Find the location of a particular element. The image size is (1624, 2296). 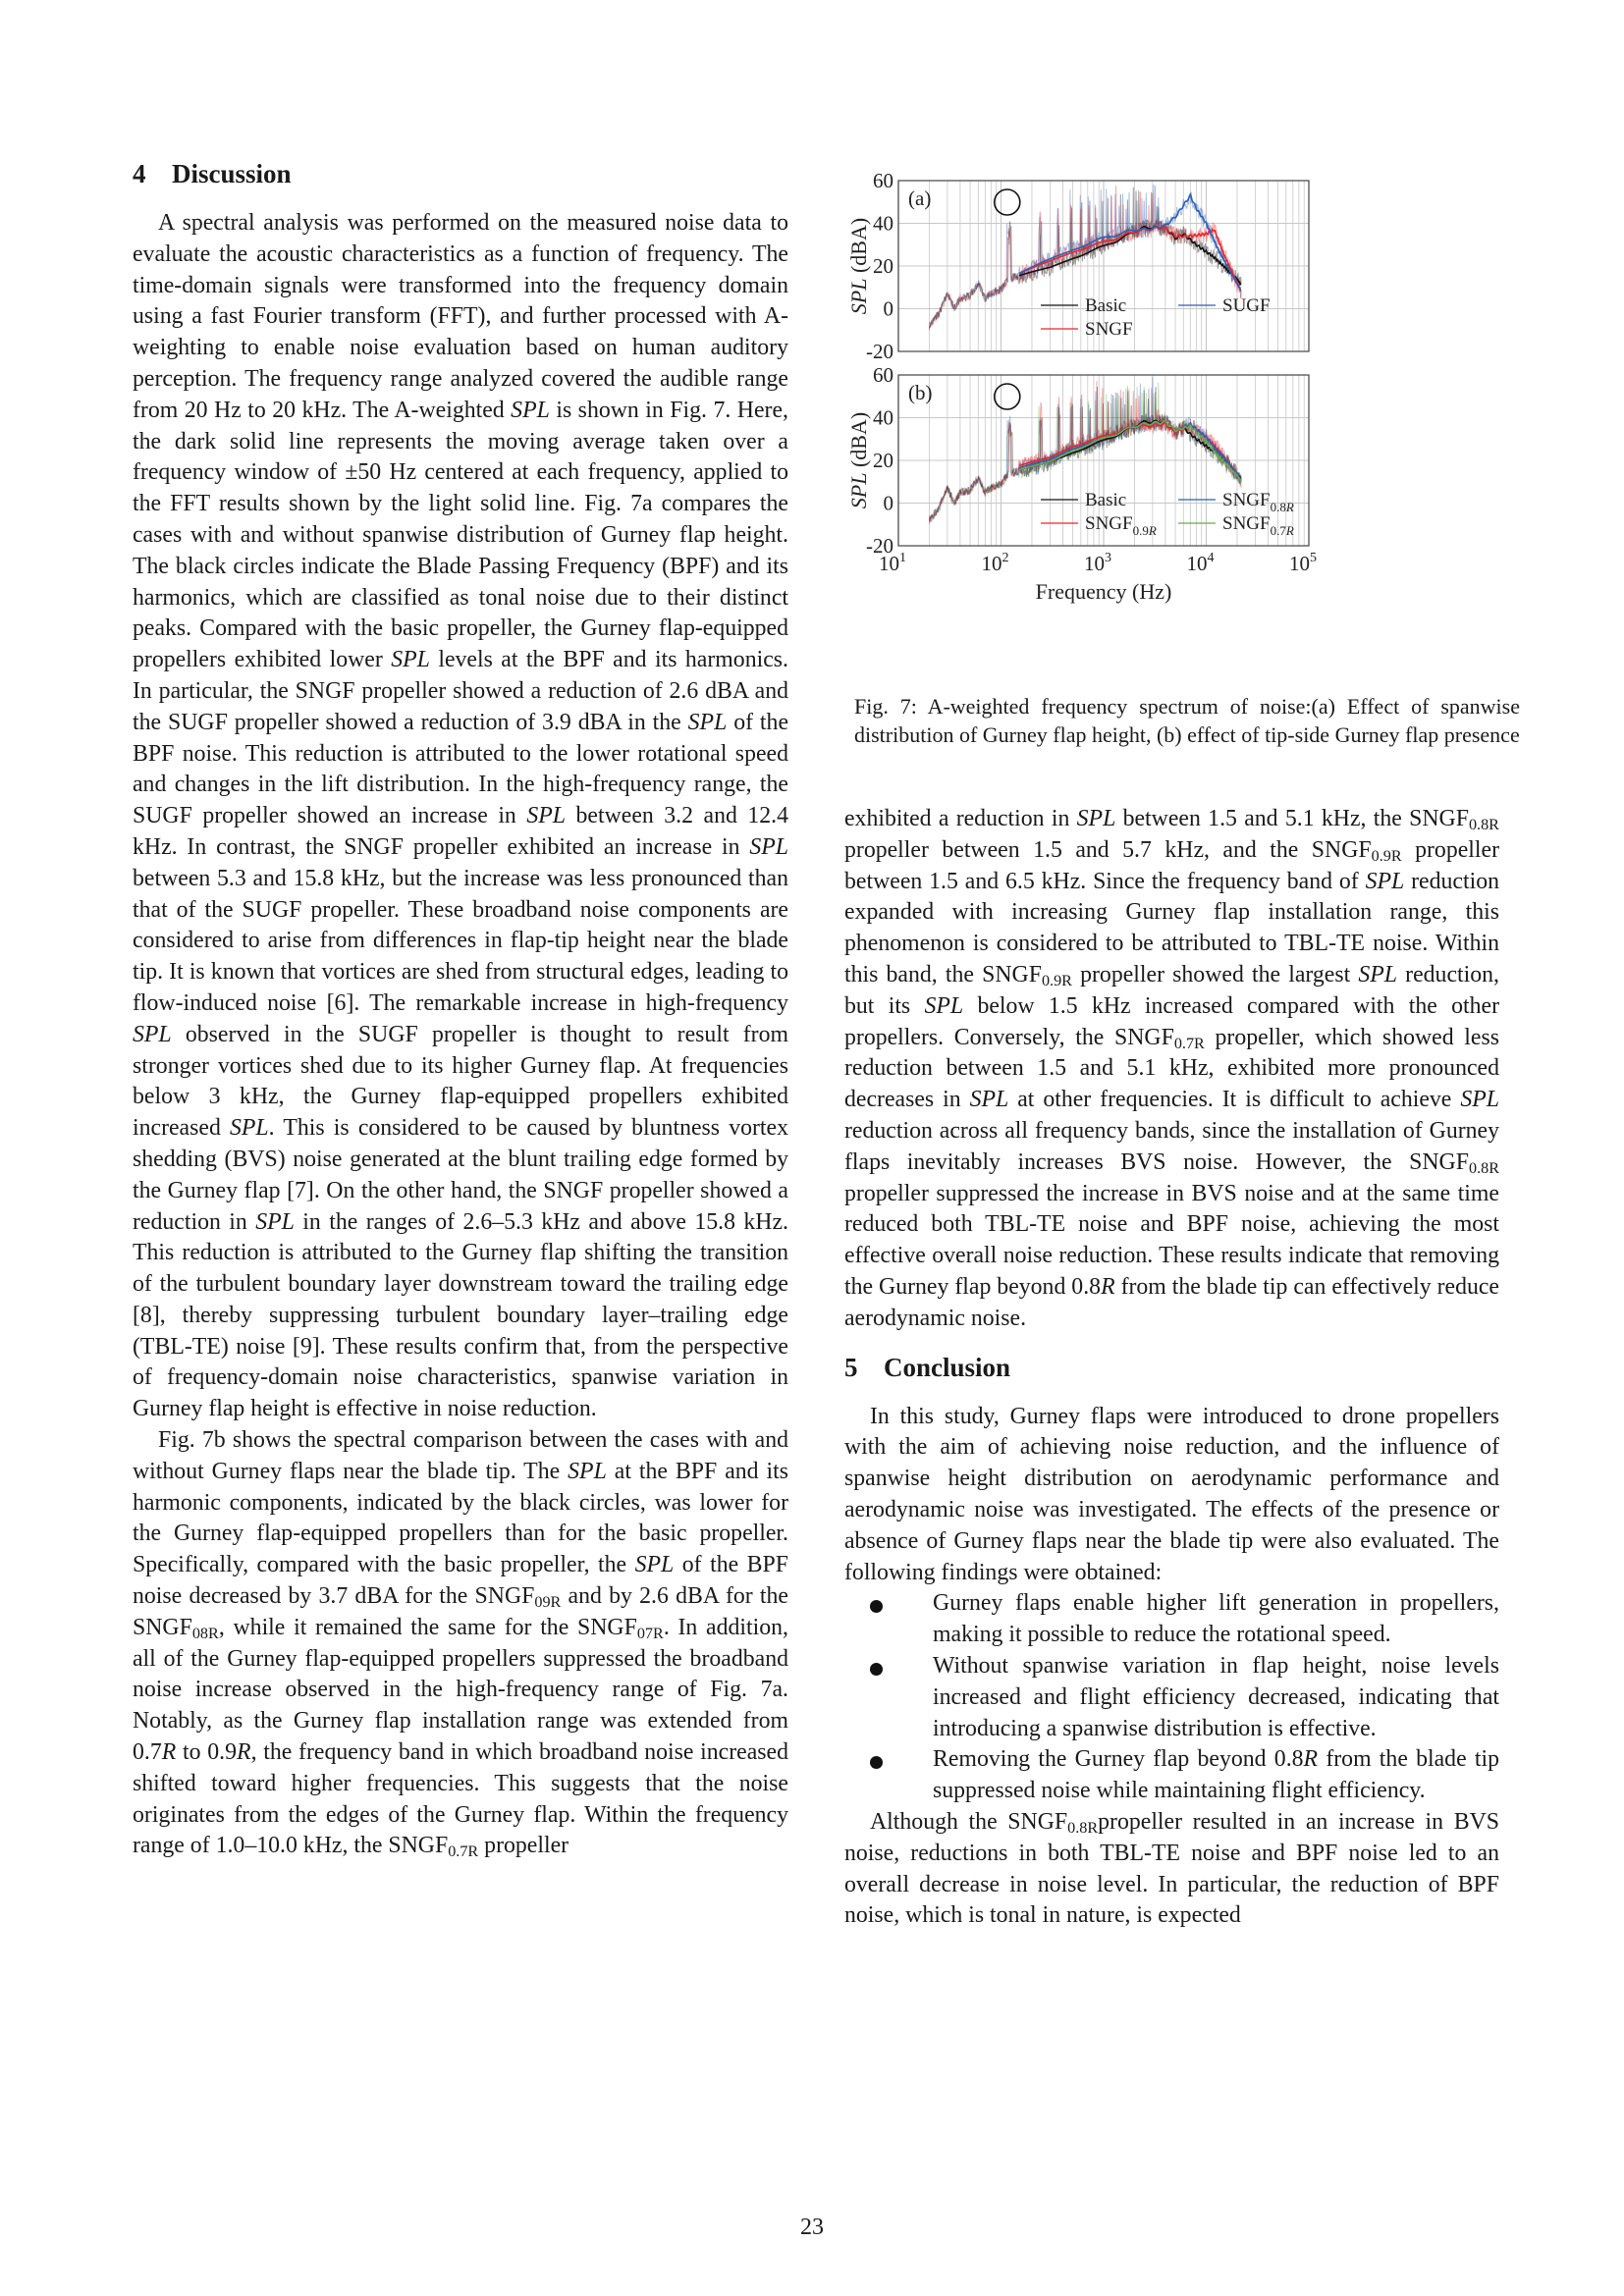

legend-label: SNGF0.8R is located at coordinates (1258, 502).